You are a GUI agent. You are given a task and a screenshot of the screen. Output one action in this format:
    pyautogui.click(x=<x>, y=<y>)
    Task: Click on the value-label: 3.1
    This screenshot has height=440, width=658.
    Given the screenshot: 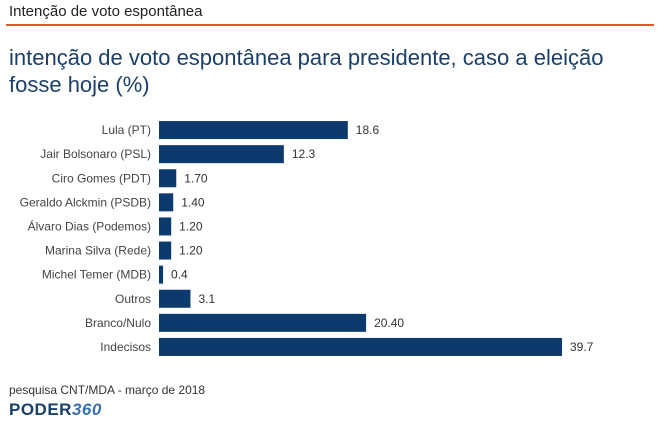 What is the action you would take?
    pyautogui.click(x=206, y=299)
    